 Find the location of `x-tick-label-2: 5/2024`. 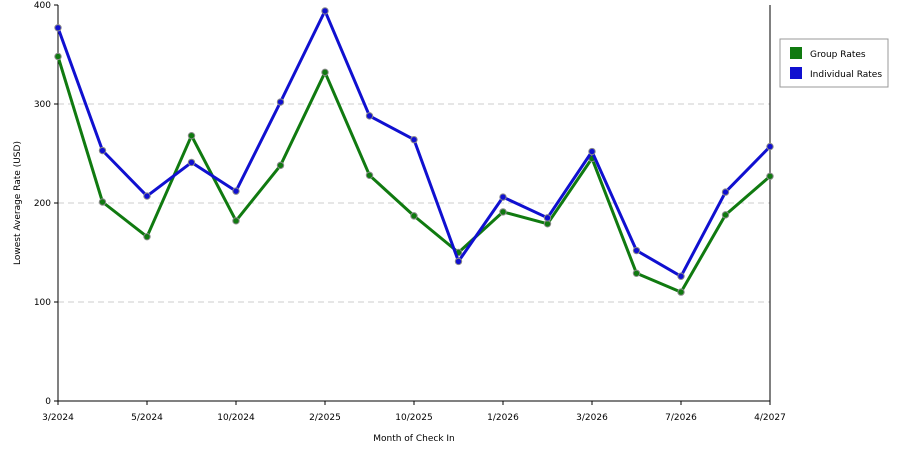

x-tick-label-2: 5/2024 is located at coordinates (147, 418).